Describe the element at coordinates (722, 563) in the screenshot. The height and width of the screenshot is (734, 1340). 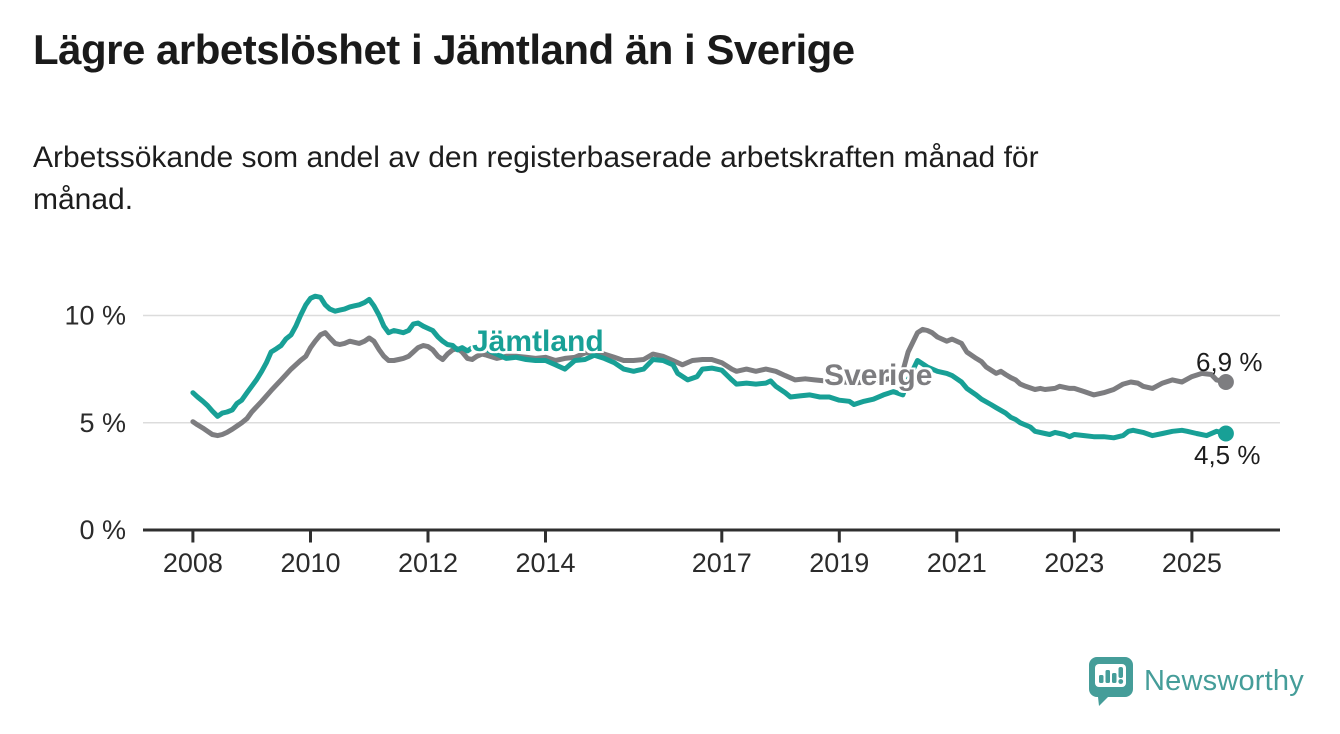
I see `x-tick-label-2017: 2017` at that location.